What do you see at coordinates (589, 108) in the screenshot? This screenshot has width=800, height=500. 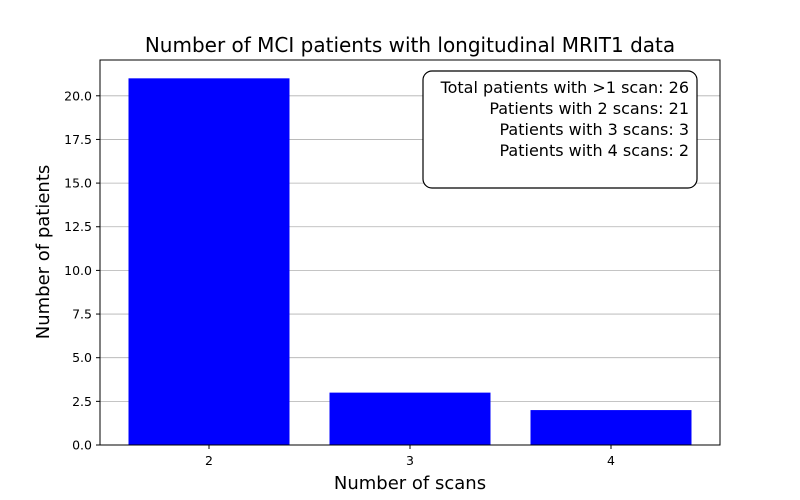 I see `annotation-line-2-scans: Patients with 2 scans: 21` at bounding box center [589, 108].